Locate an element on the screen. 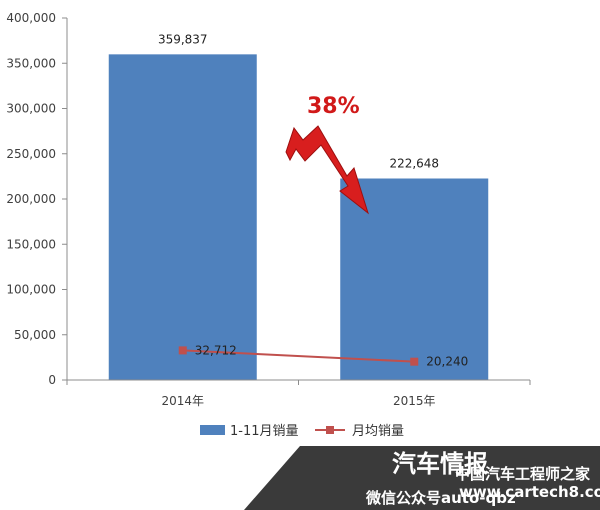 This screenshot has width=600, height=510. bar-data-label: 359,837 is located at coordinates (183, 39).